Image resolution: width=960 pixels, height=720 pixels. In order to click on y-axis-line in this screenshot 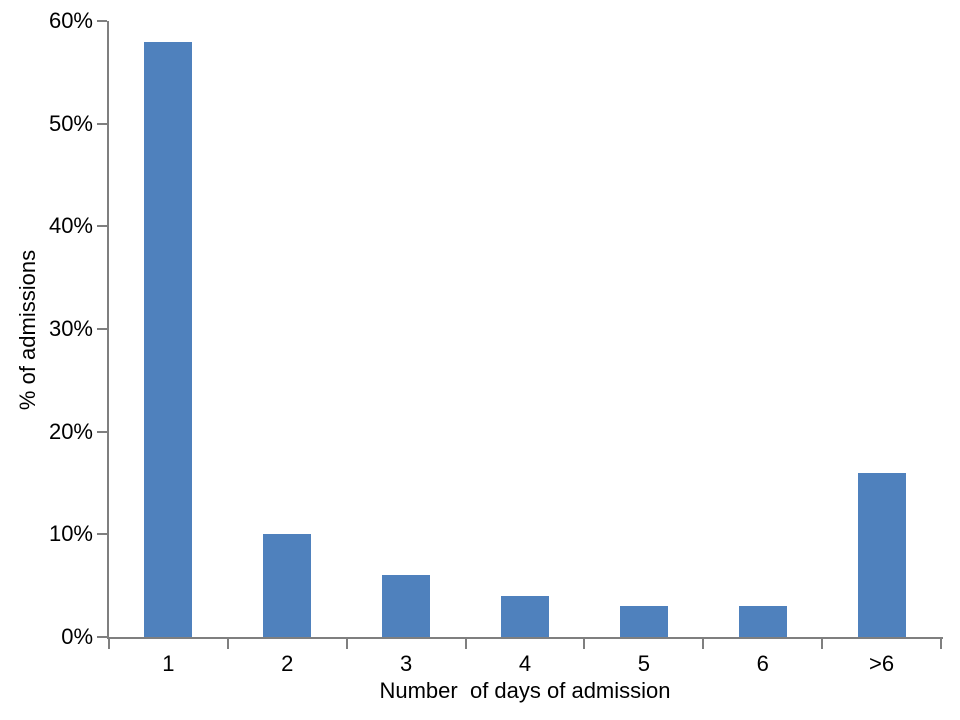, I will do `click(108, 330)`.